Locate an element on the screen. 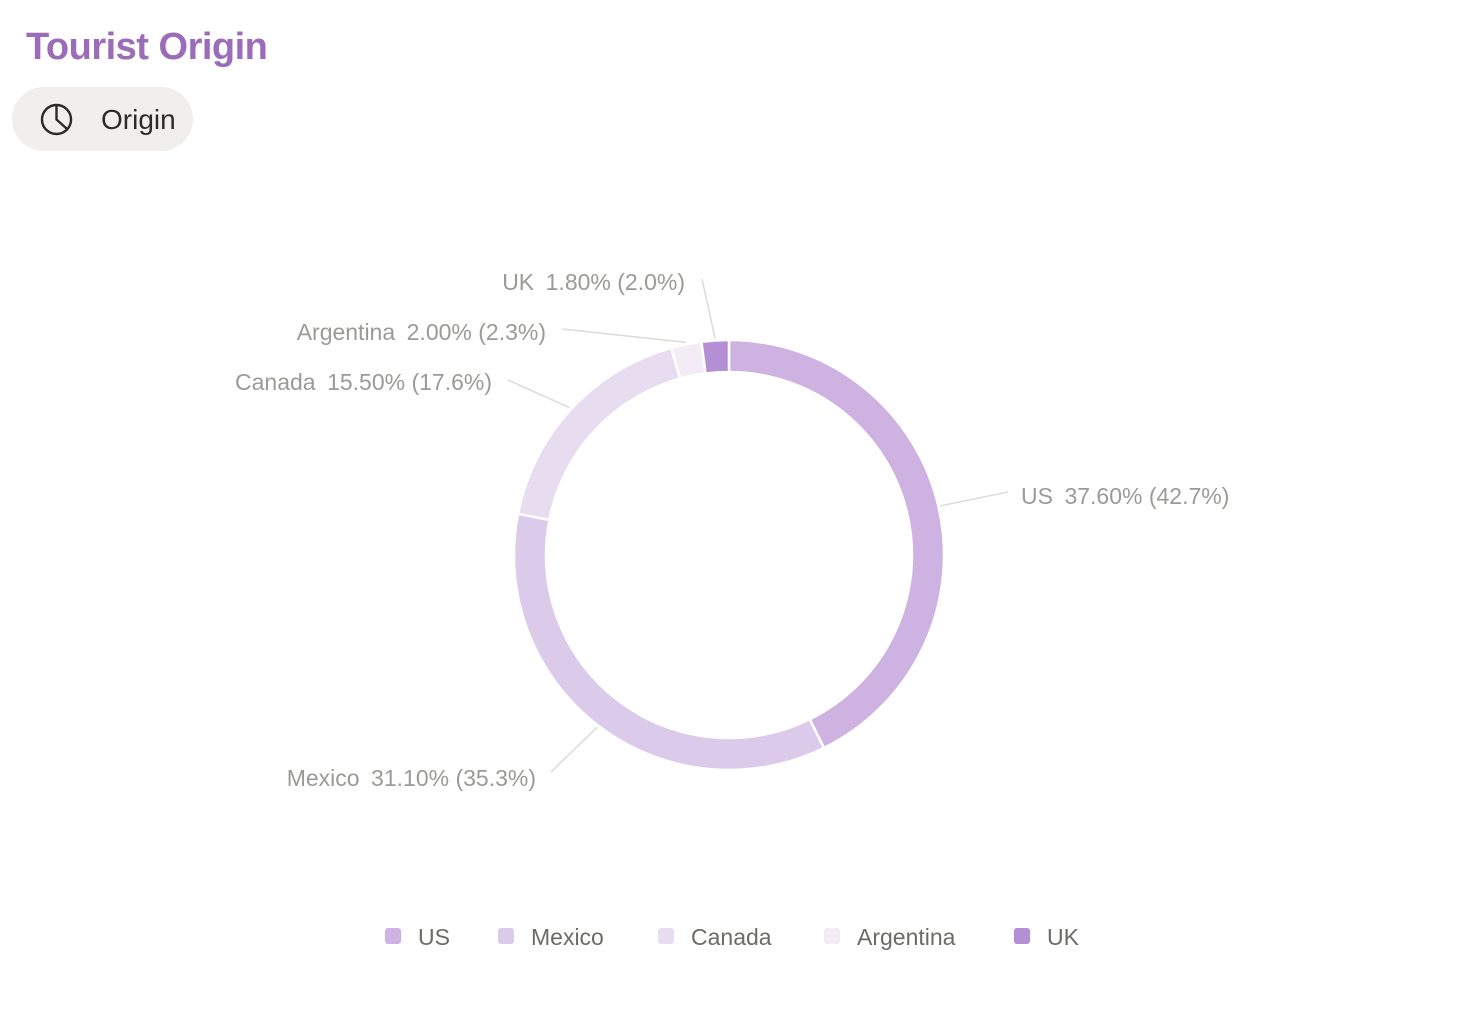 The height and width of the screenshot is (1034, 1460). slice-label-uk: UK 1.80% (2.0%) is located at coordinates (593, 282).